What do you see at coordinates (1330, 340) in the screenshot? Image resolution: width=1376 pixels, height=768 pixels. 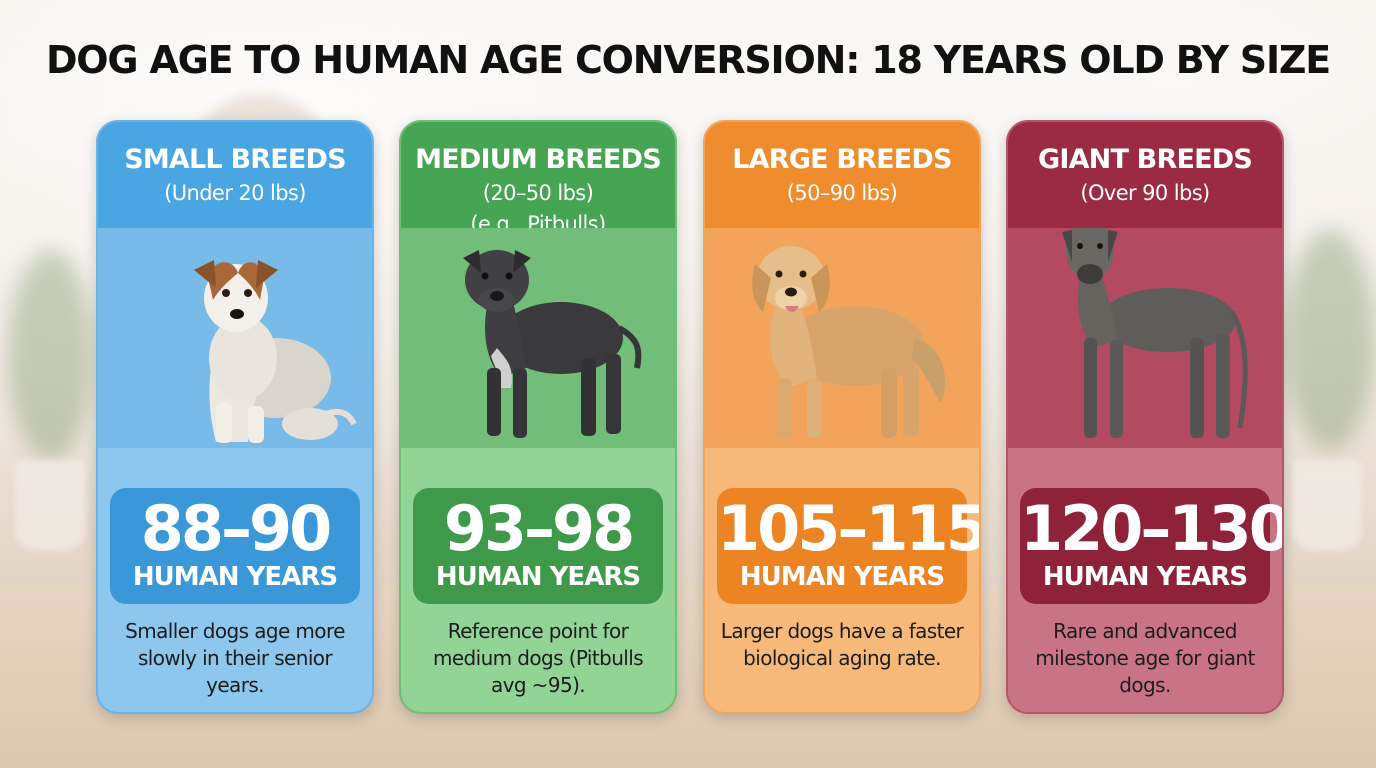 I see `background-plant-right` at bounding box center [1330, 340].